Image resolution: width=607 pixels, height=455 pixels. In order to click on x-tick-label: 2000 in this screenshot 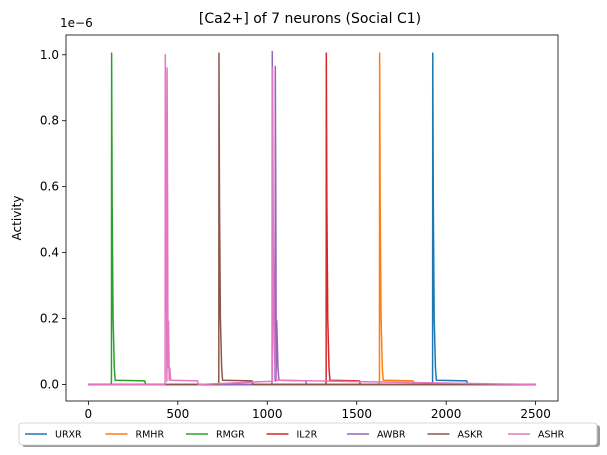, I will do `click(446, 414)`.